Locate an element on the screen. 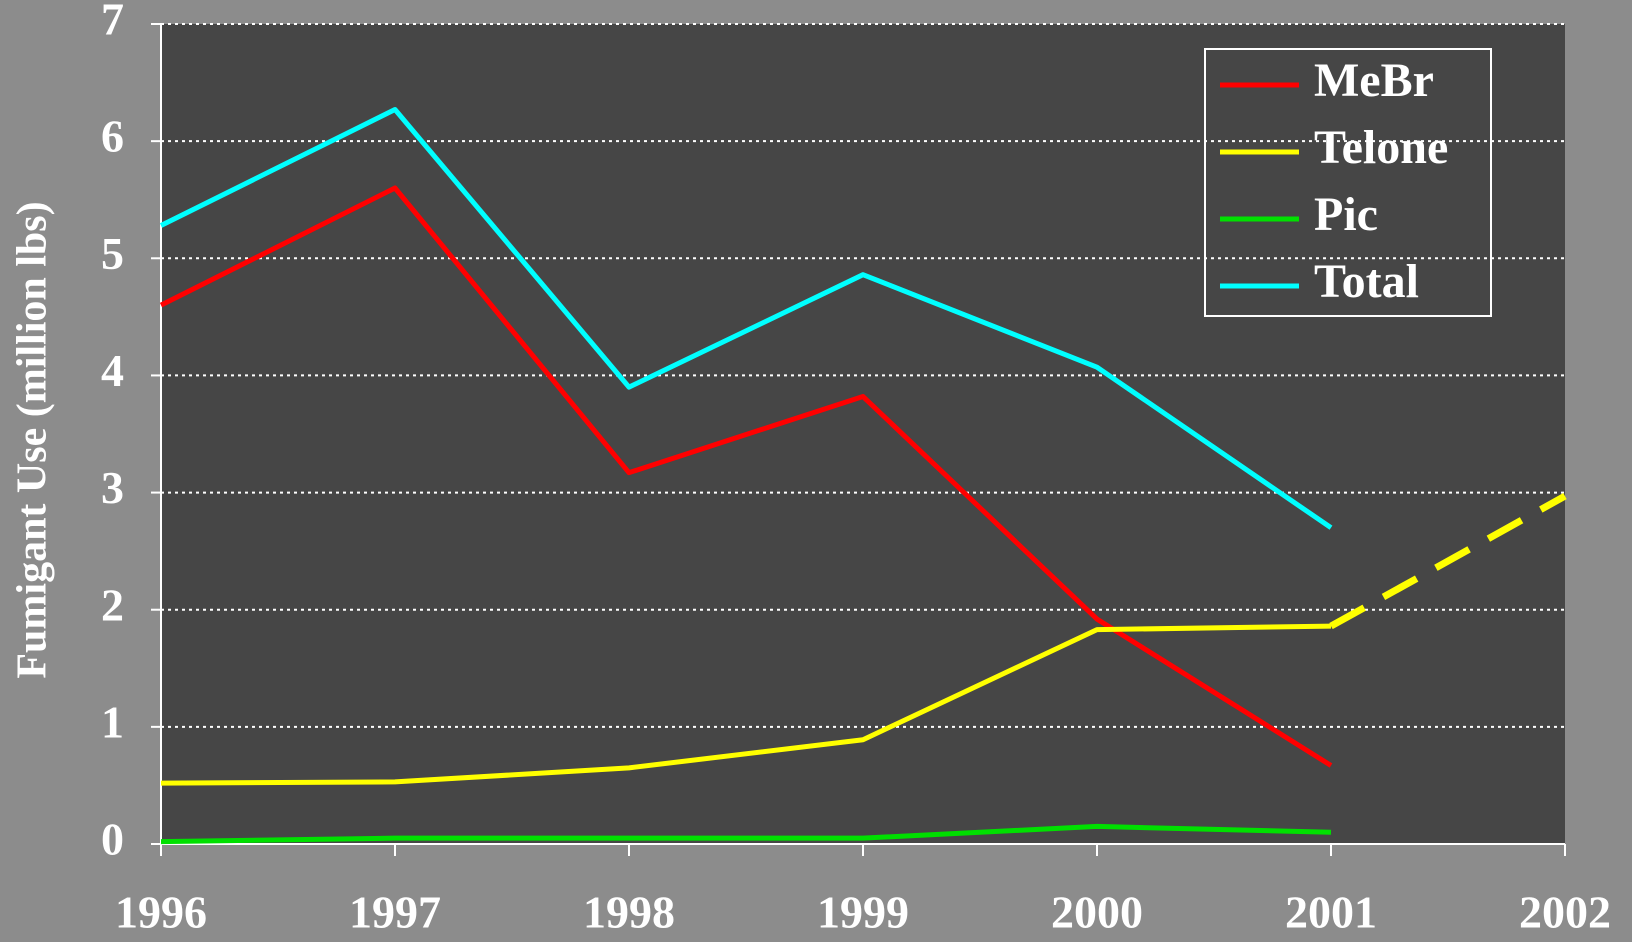 The width and height of the screenshot is (1632, 942). legend-label: Pic is located at coordinates (1346, 214).